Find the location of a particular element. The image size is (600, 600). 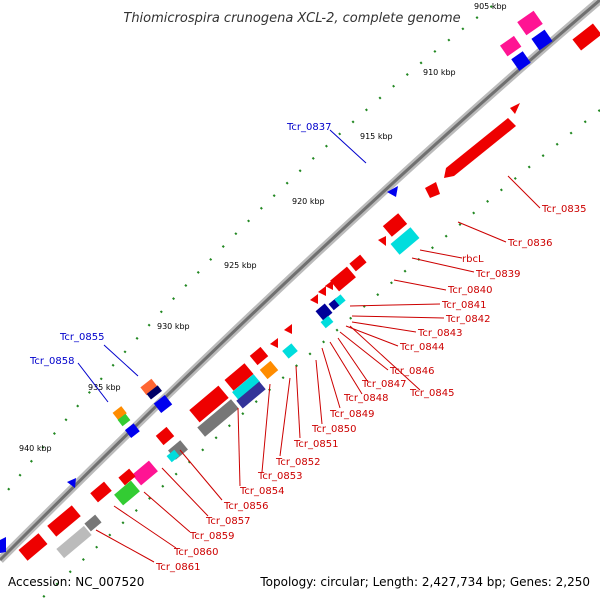

gene-label: Tcr_0852 is located at coordinates (297, 462).